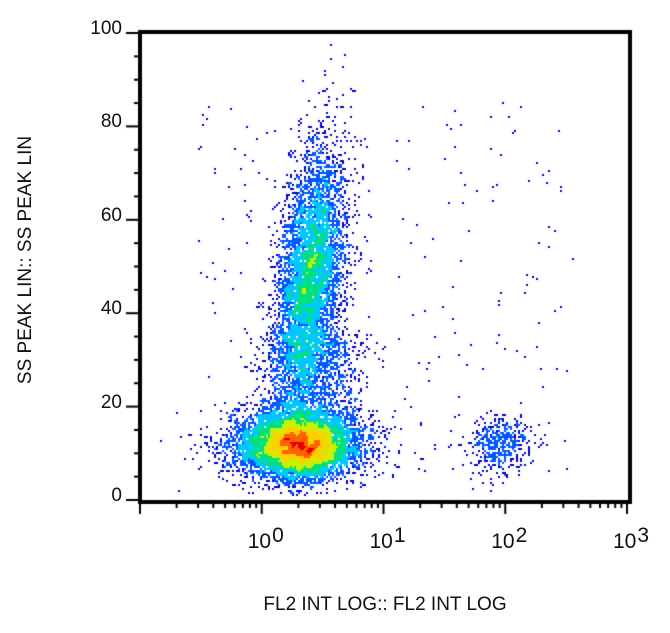 This screenshot has width=670, height=633. Describe the element at coordinates (631, 538) in the screenshot. I see `x-tick-label-10e3: 10³` at that location.